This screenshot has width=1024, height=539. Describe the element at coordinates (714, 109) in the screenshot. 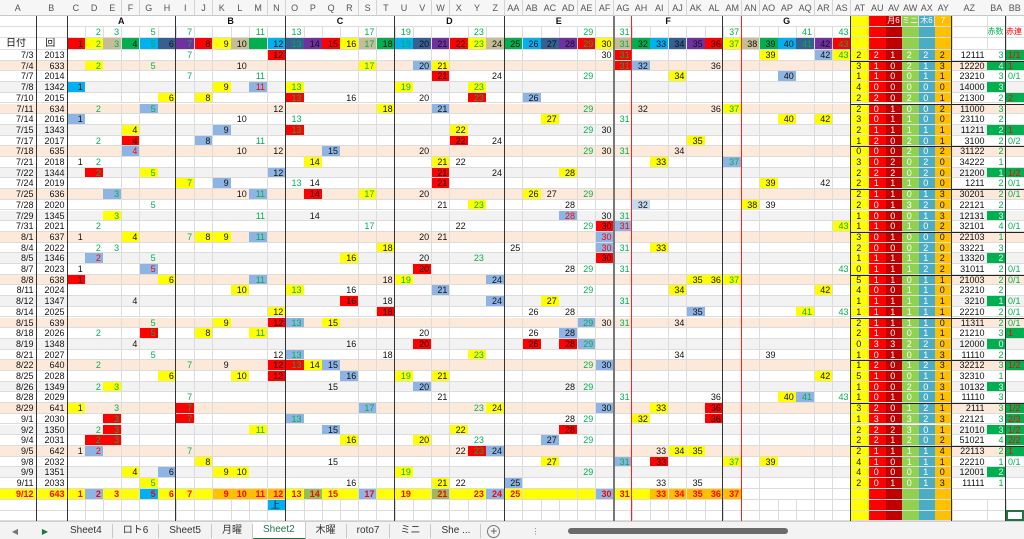

I see `number-cell: 36` at that location.